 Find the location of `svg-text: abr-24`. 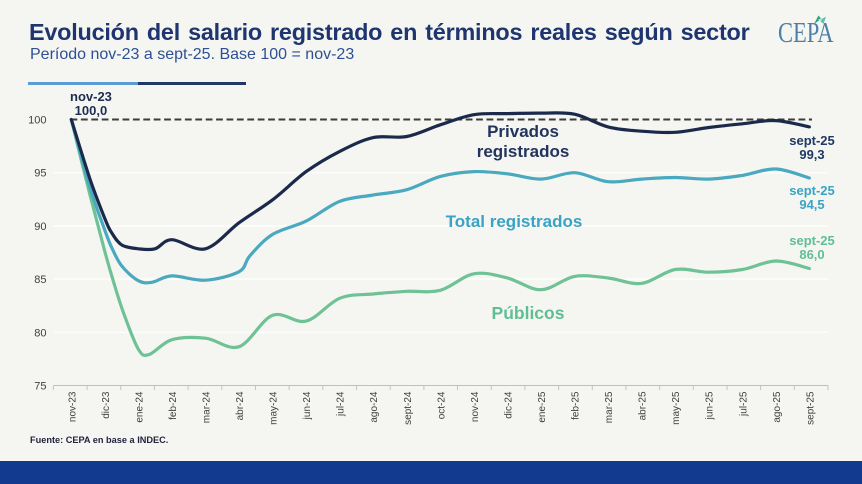

svg-text: abr-24 is located at coordinates (240, 405).